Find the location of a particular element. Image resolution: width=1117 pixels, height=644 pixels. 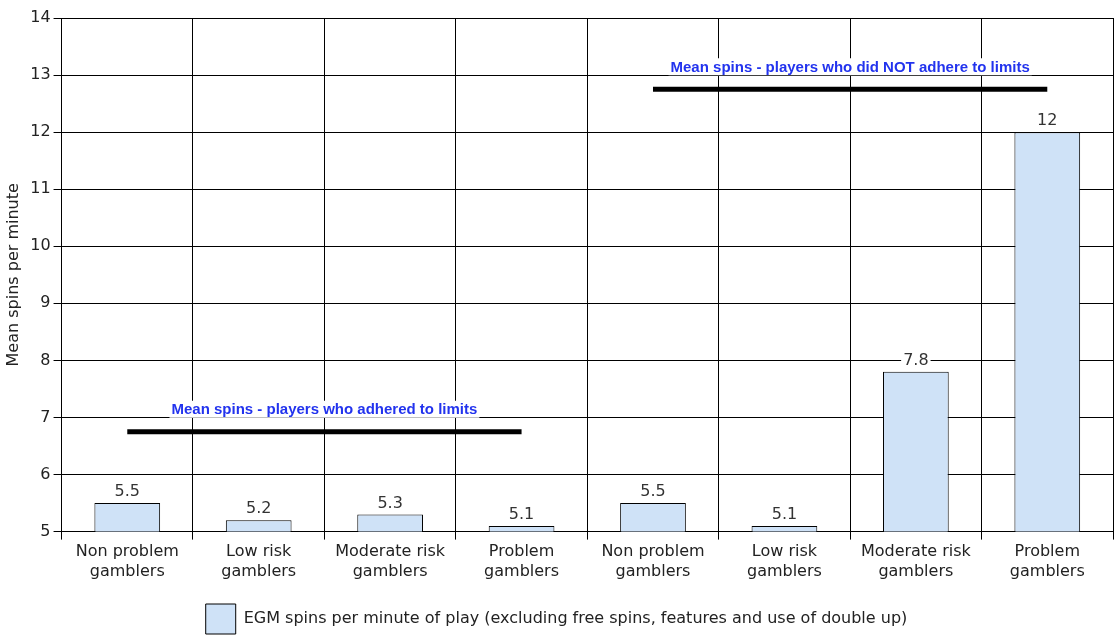

data-label: 12 is located at coordinates (1047, 120).